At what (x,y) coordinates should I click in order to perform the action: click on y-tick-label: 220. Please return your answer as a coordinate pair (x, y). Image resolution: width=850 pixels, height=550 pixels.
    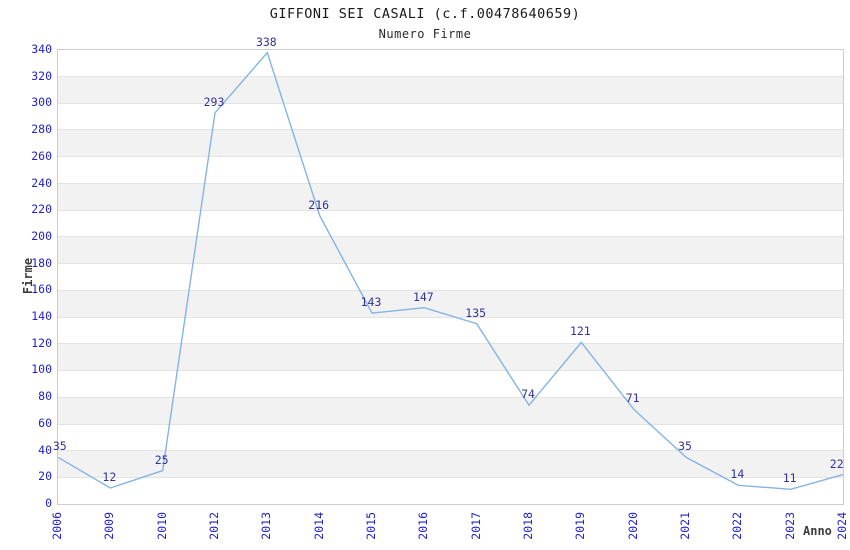
    Looking at the image, I should click on (41, 209).